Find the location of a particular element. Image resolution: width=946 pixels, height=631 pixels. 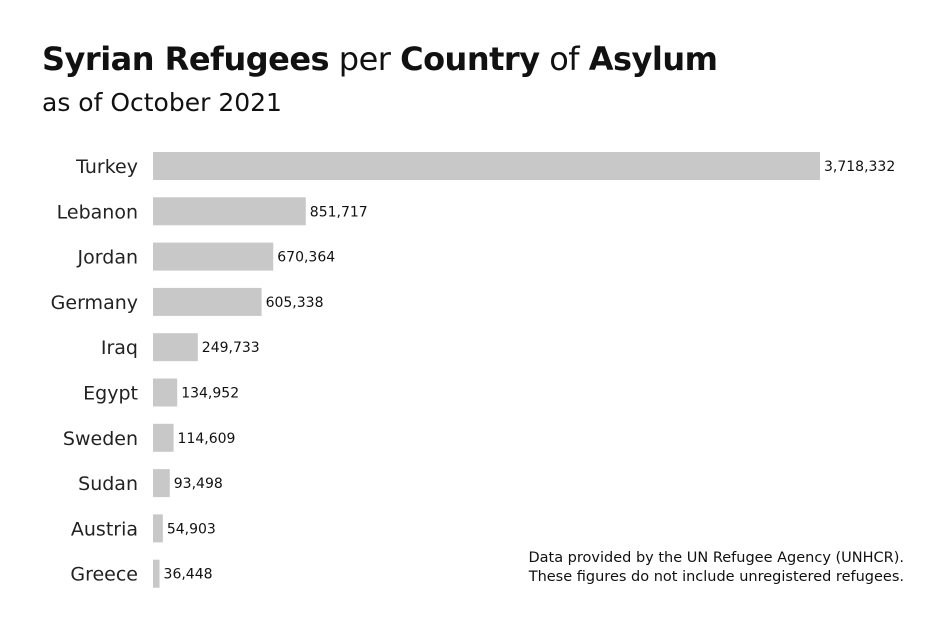

bar-egypt is located at coordinates (165, 392).